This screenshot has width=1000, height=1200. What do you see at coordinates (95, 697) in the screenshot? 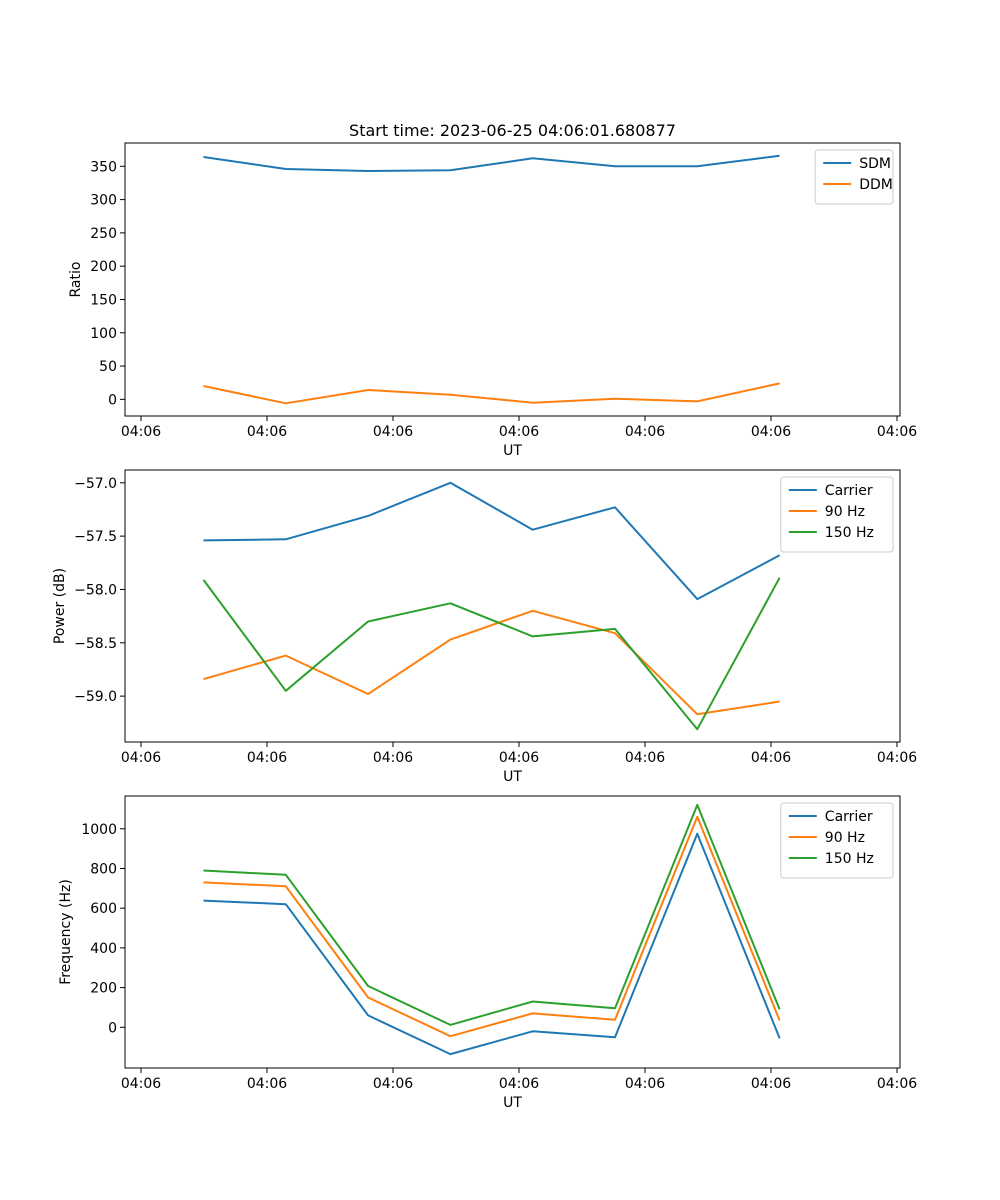
I see `y-tick-label: −59.0` at bounding box center [95, 697].